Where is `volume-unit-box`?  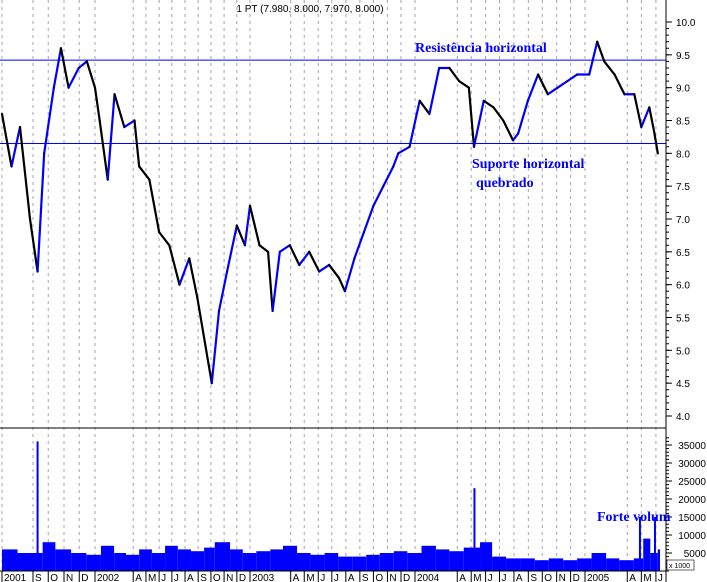 volume-unit-box is located at coordinates (680, 565).